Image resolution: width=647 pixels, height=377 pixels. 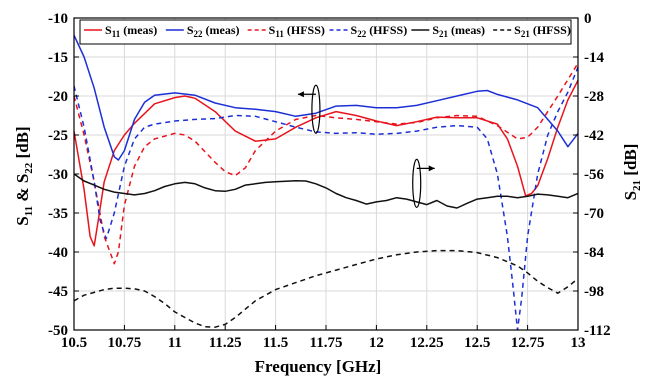 I want to click on y-right-tick-label: -56, so click(x=594, y=175).